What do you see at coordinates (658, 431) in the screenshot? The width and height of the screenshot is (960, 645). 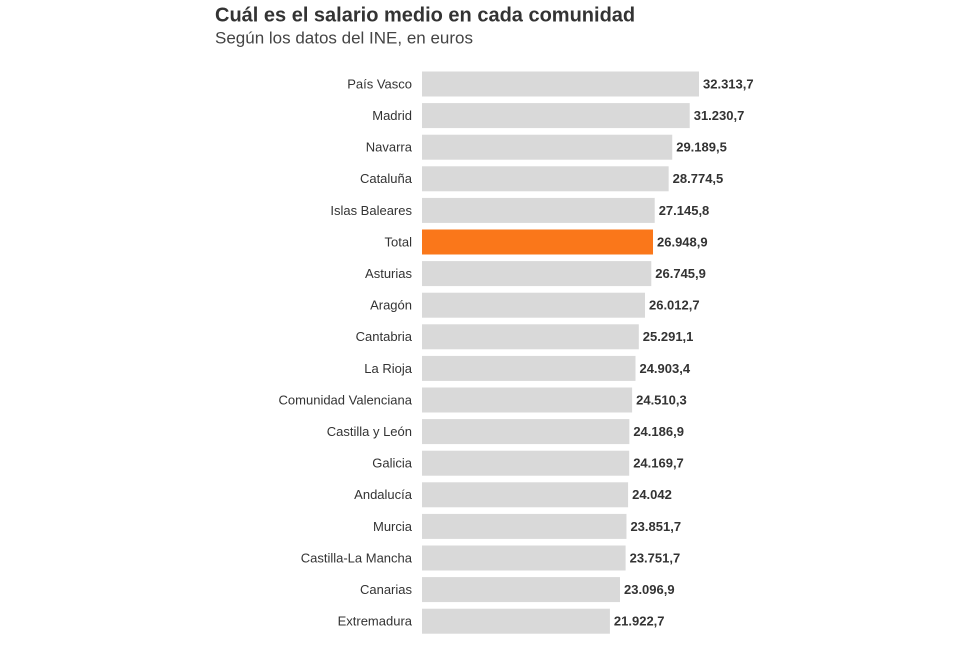 I see `value-label: 24.186,9` at bounding box center [658, 431].